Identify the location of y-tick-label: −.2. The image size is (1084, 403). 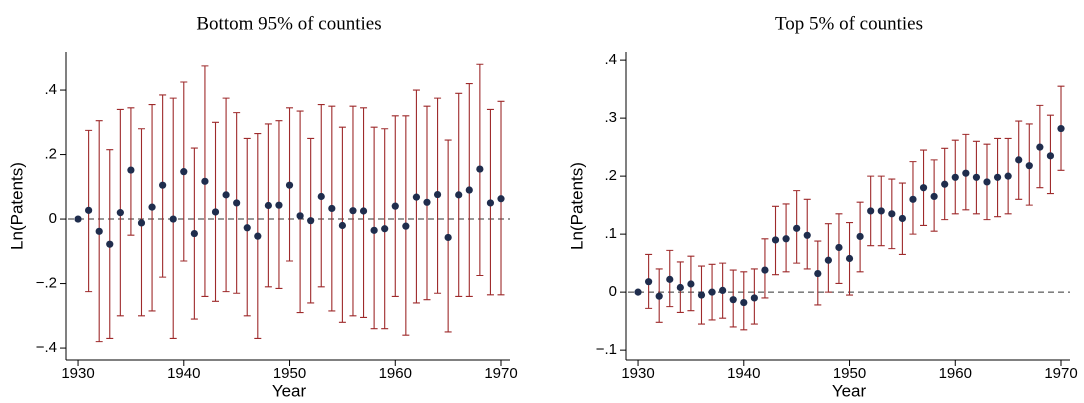
(46, 283).